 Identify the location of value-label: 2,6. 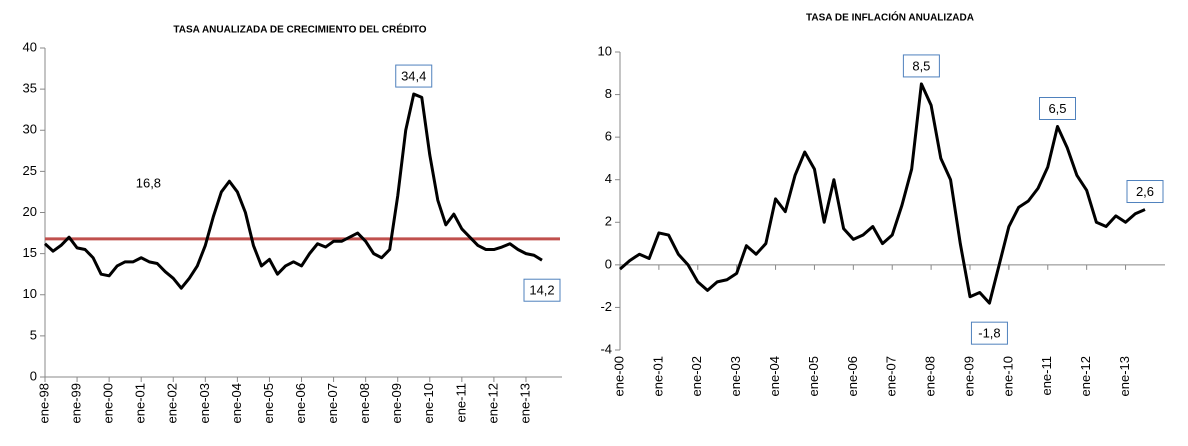
(1145, 191).